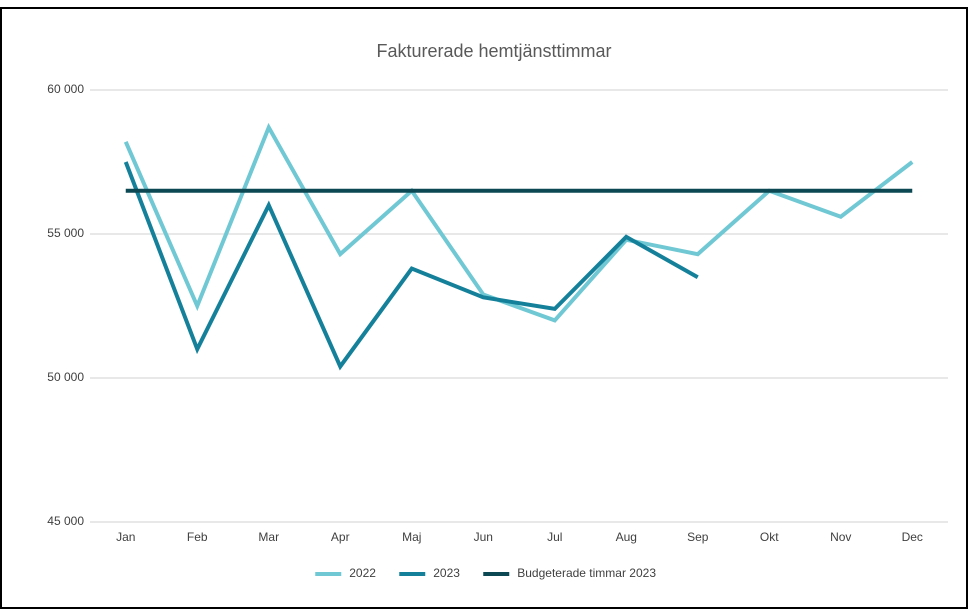  Describe the element at coordinates (340, 537) in the screenshot. I see `x-tick-label: Apr` at that location.